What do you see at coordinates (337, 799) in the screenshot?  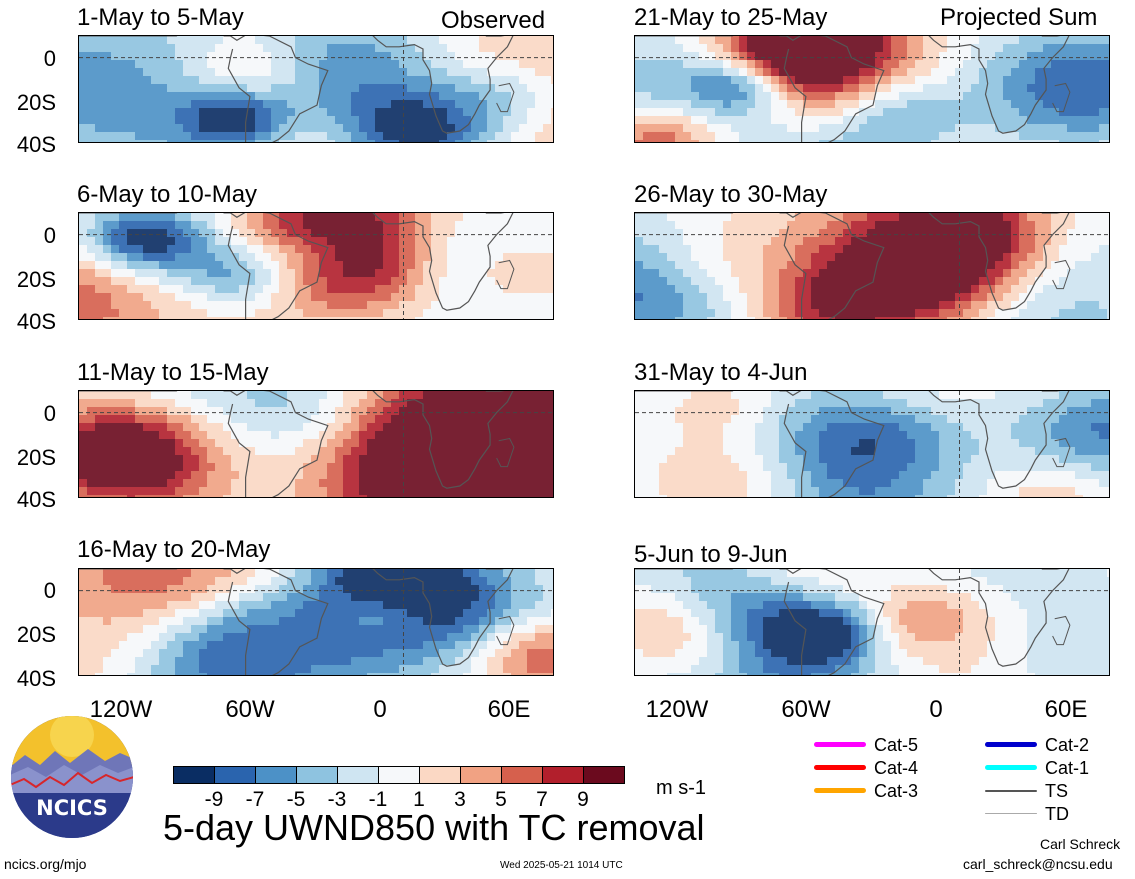 I see `colorbar-tick-label: -3` at bounding box center [337, 799].